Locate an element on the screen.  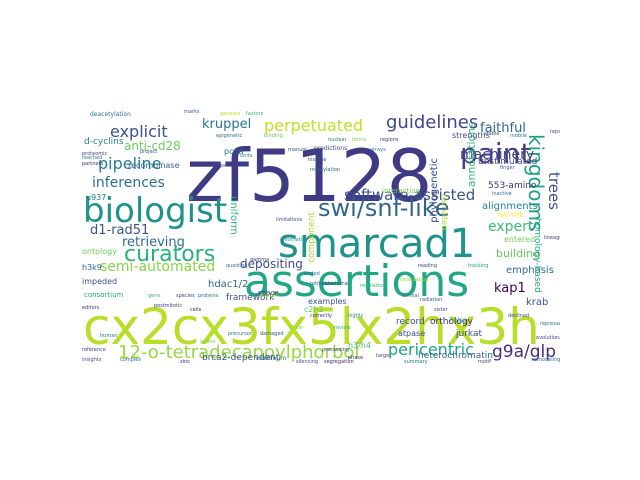
word-cloud-word: methylation is located at coordinates (325, 170).